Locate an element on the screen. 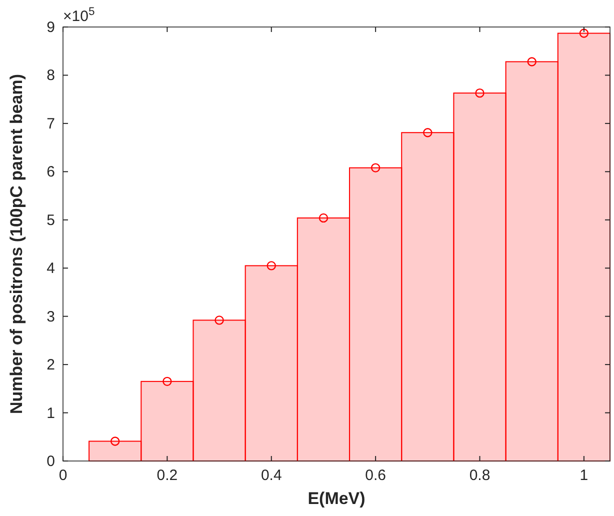 The height and width of the screenshot is (516, 614). y-tick-label: 8 is located at coordinates (50, 75).